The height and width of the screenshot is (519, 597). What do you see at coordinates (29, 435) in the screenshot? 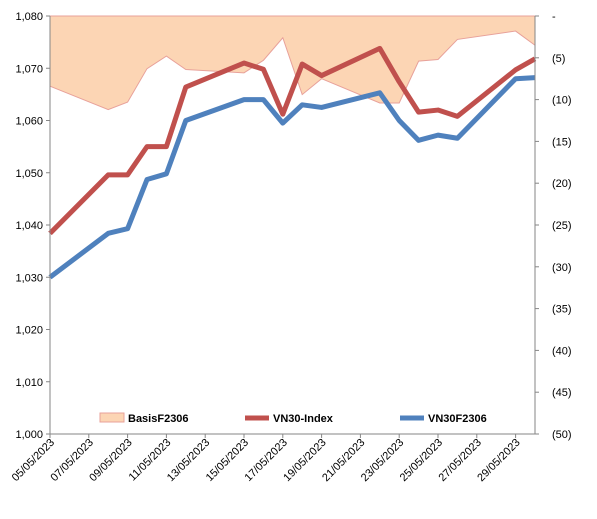
I see `y-left-tick-label: 1,000` at bounding box center [29, 435].